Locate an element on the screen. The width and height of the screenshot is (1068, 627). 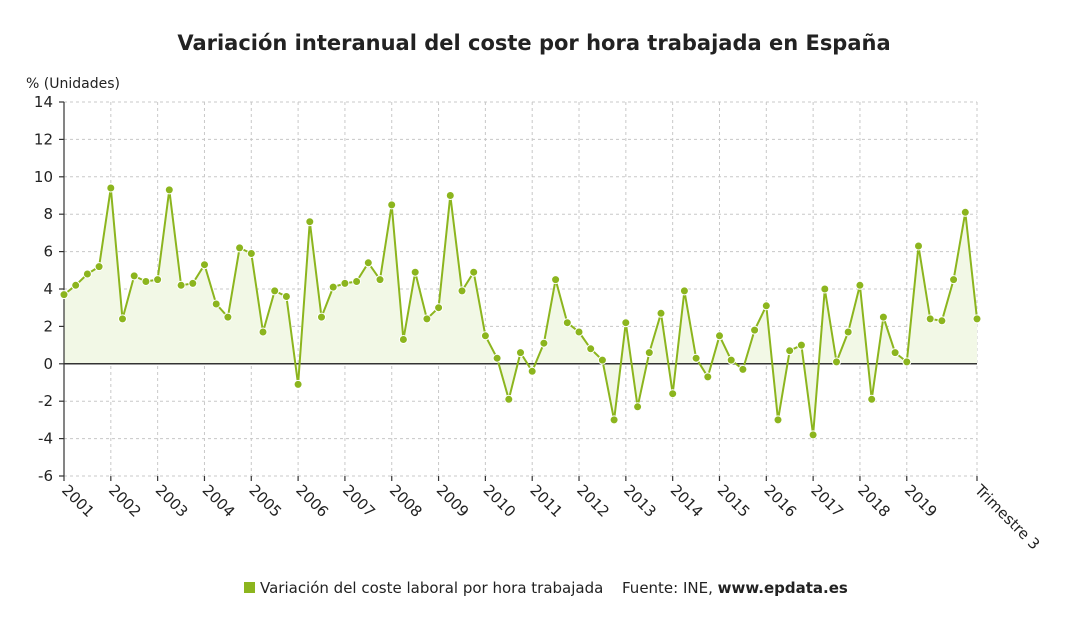
legend-swatch is located at coordinates (249, 587).